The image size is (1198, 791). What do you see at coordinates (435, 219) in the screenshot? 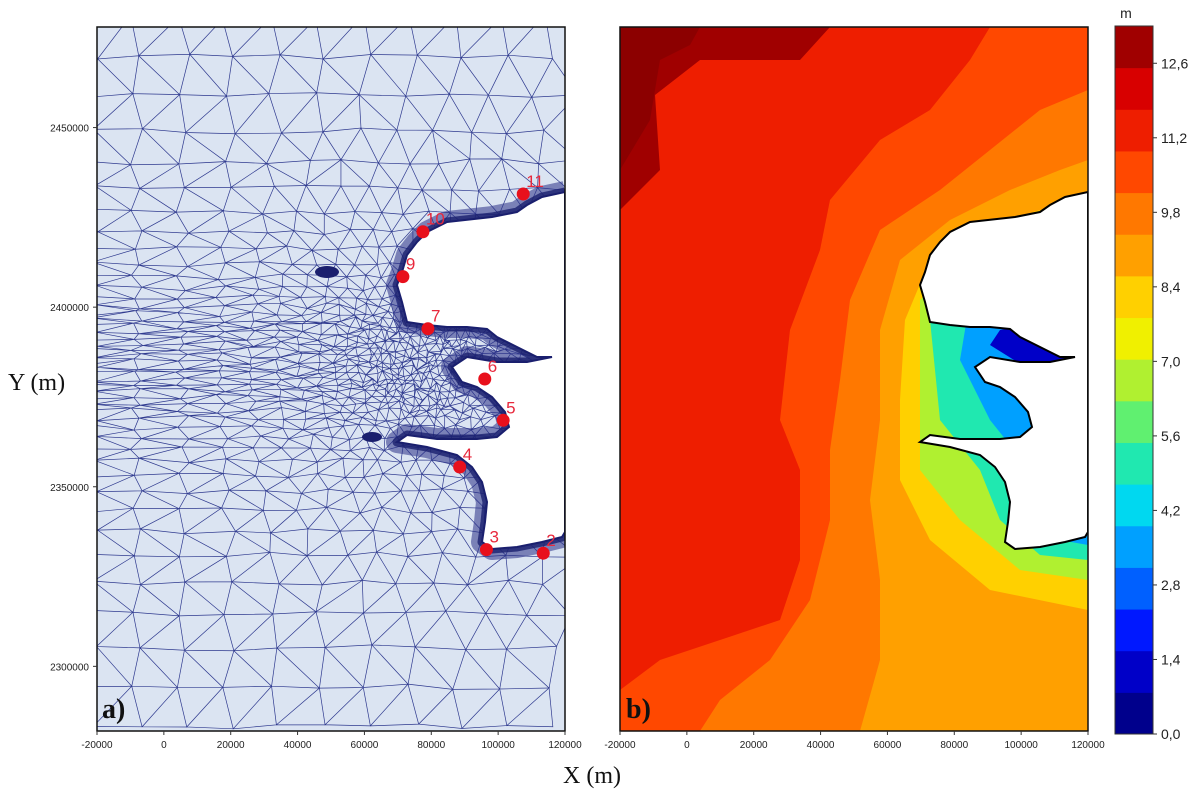
I see `station-label: 10` at bounding box center [435, 219].